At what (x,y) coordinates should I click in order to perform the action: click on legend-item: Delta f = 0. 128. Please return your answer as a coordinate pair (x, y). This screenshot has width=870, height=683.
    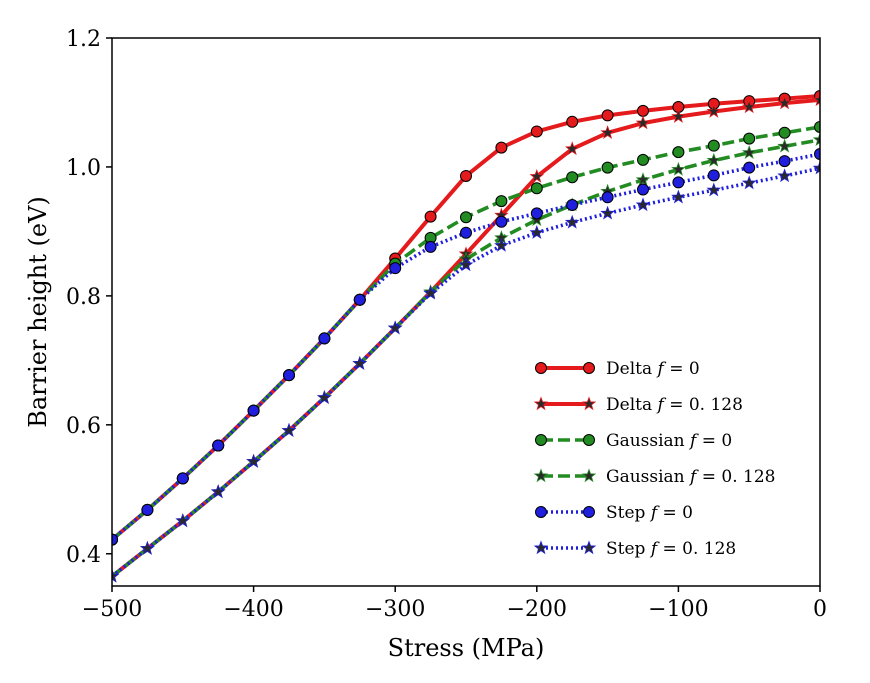
    Looking at the image, I should click on (638, 405).